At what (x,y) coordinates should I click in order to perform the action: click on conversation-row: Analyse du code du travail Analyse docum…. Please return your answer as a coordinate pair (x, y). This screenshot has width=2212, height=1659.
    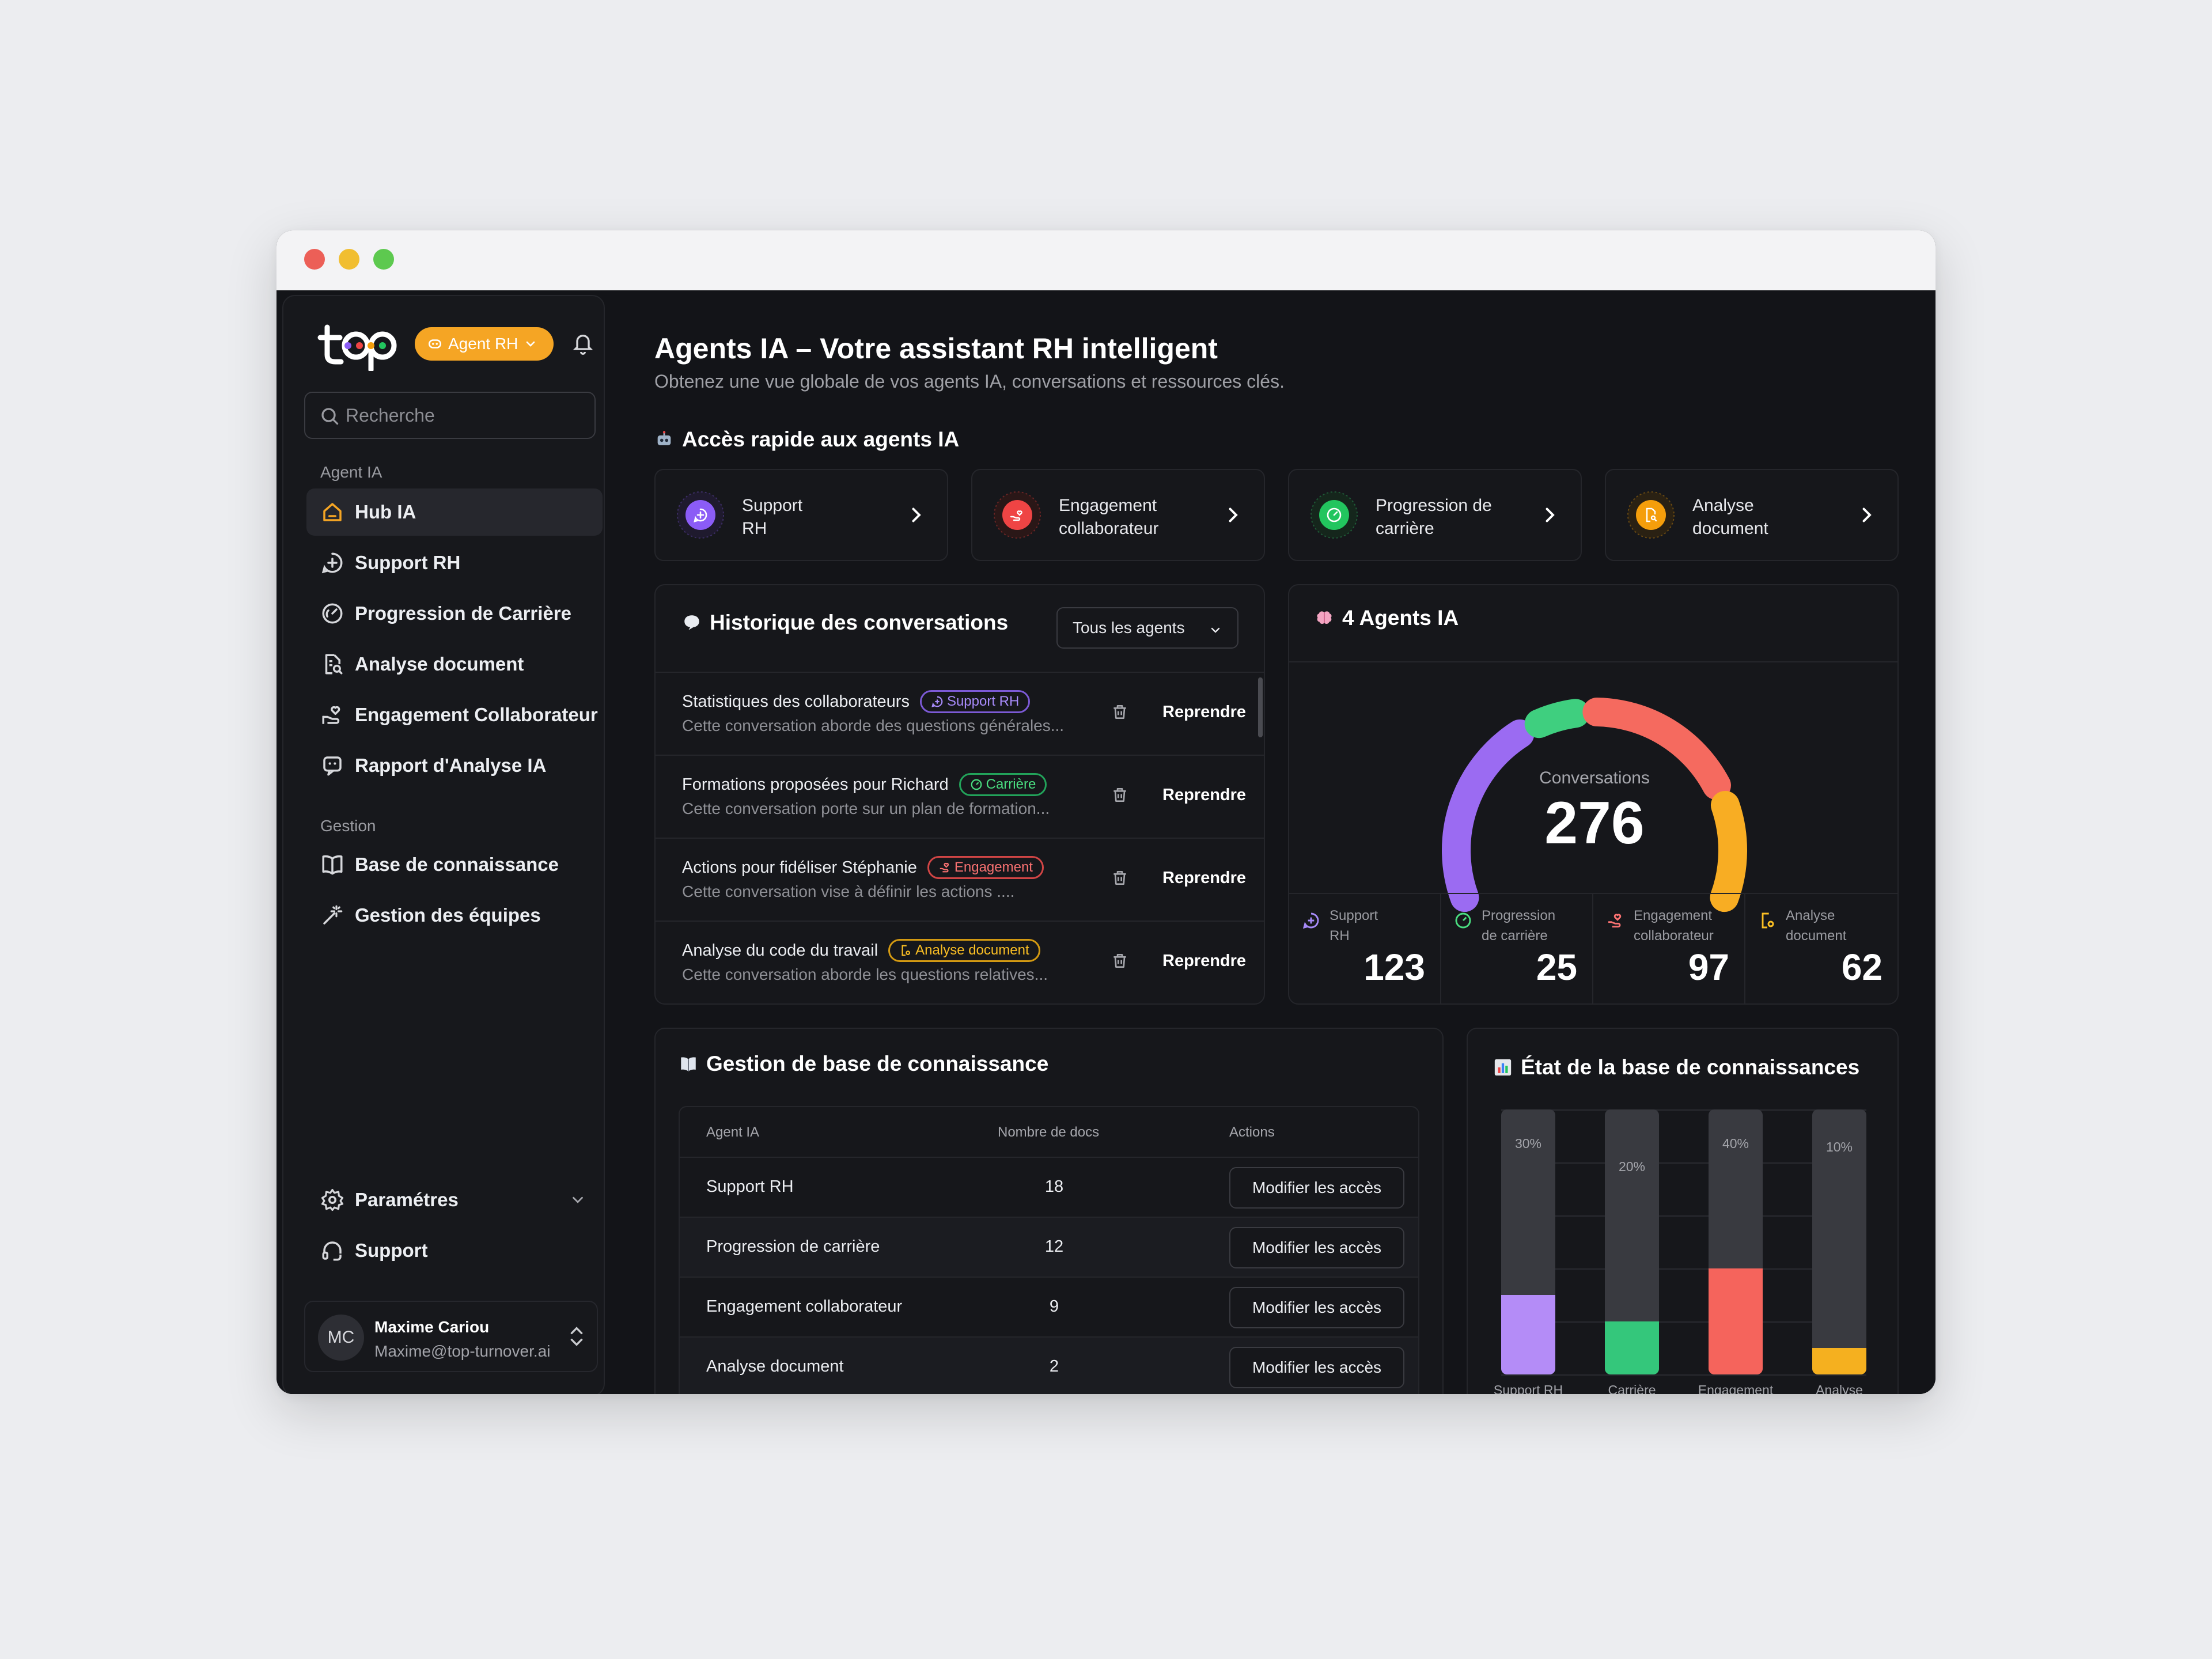
    Looking at the image, I should click on (960, 962).